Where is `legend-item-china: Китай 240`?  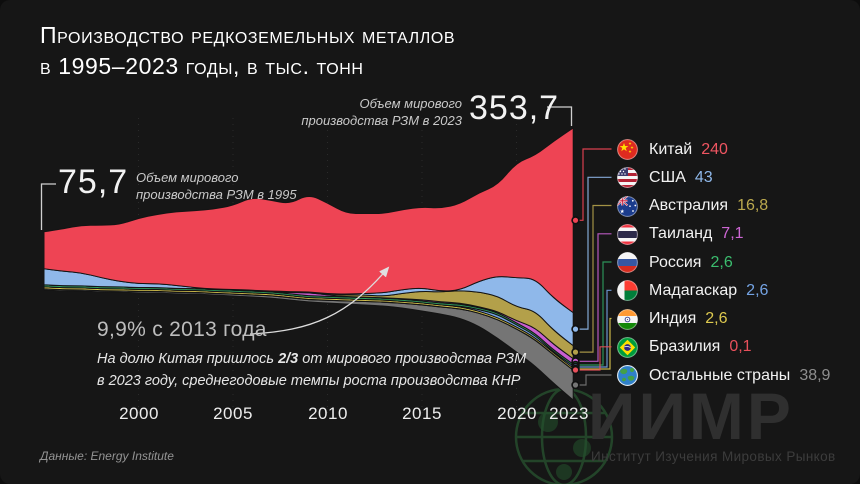 legend-item-china: Китай 240 is located at coordinates (672, 150).